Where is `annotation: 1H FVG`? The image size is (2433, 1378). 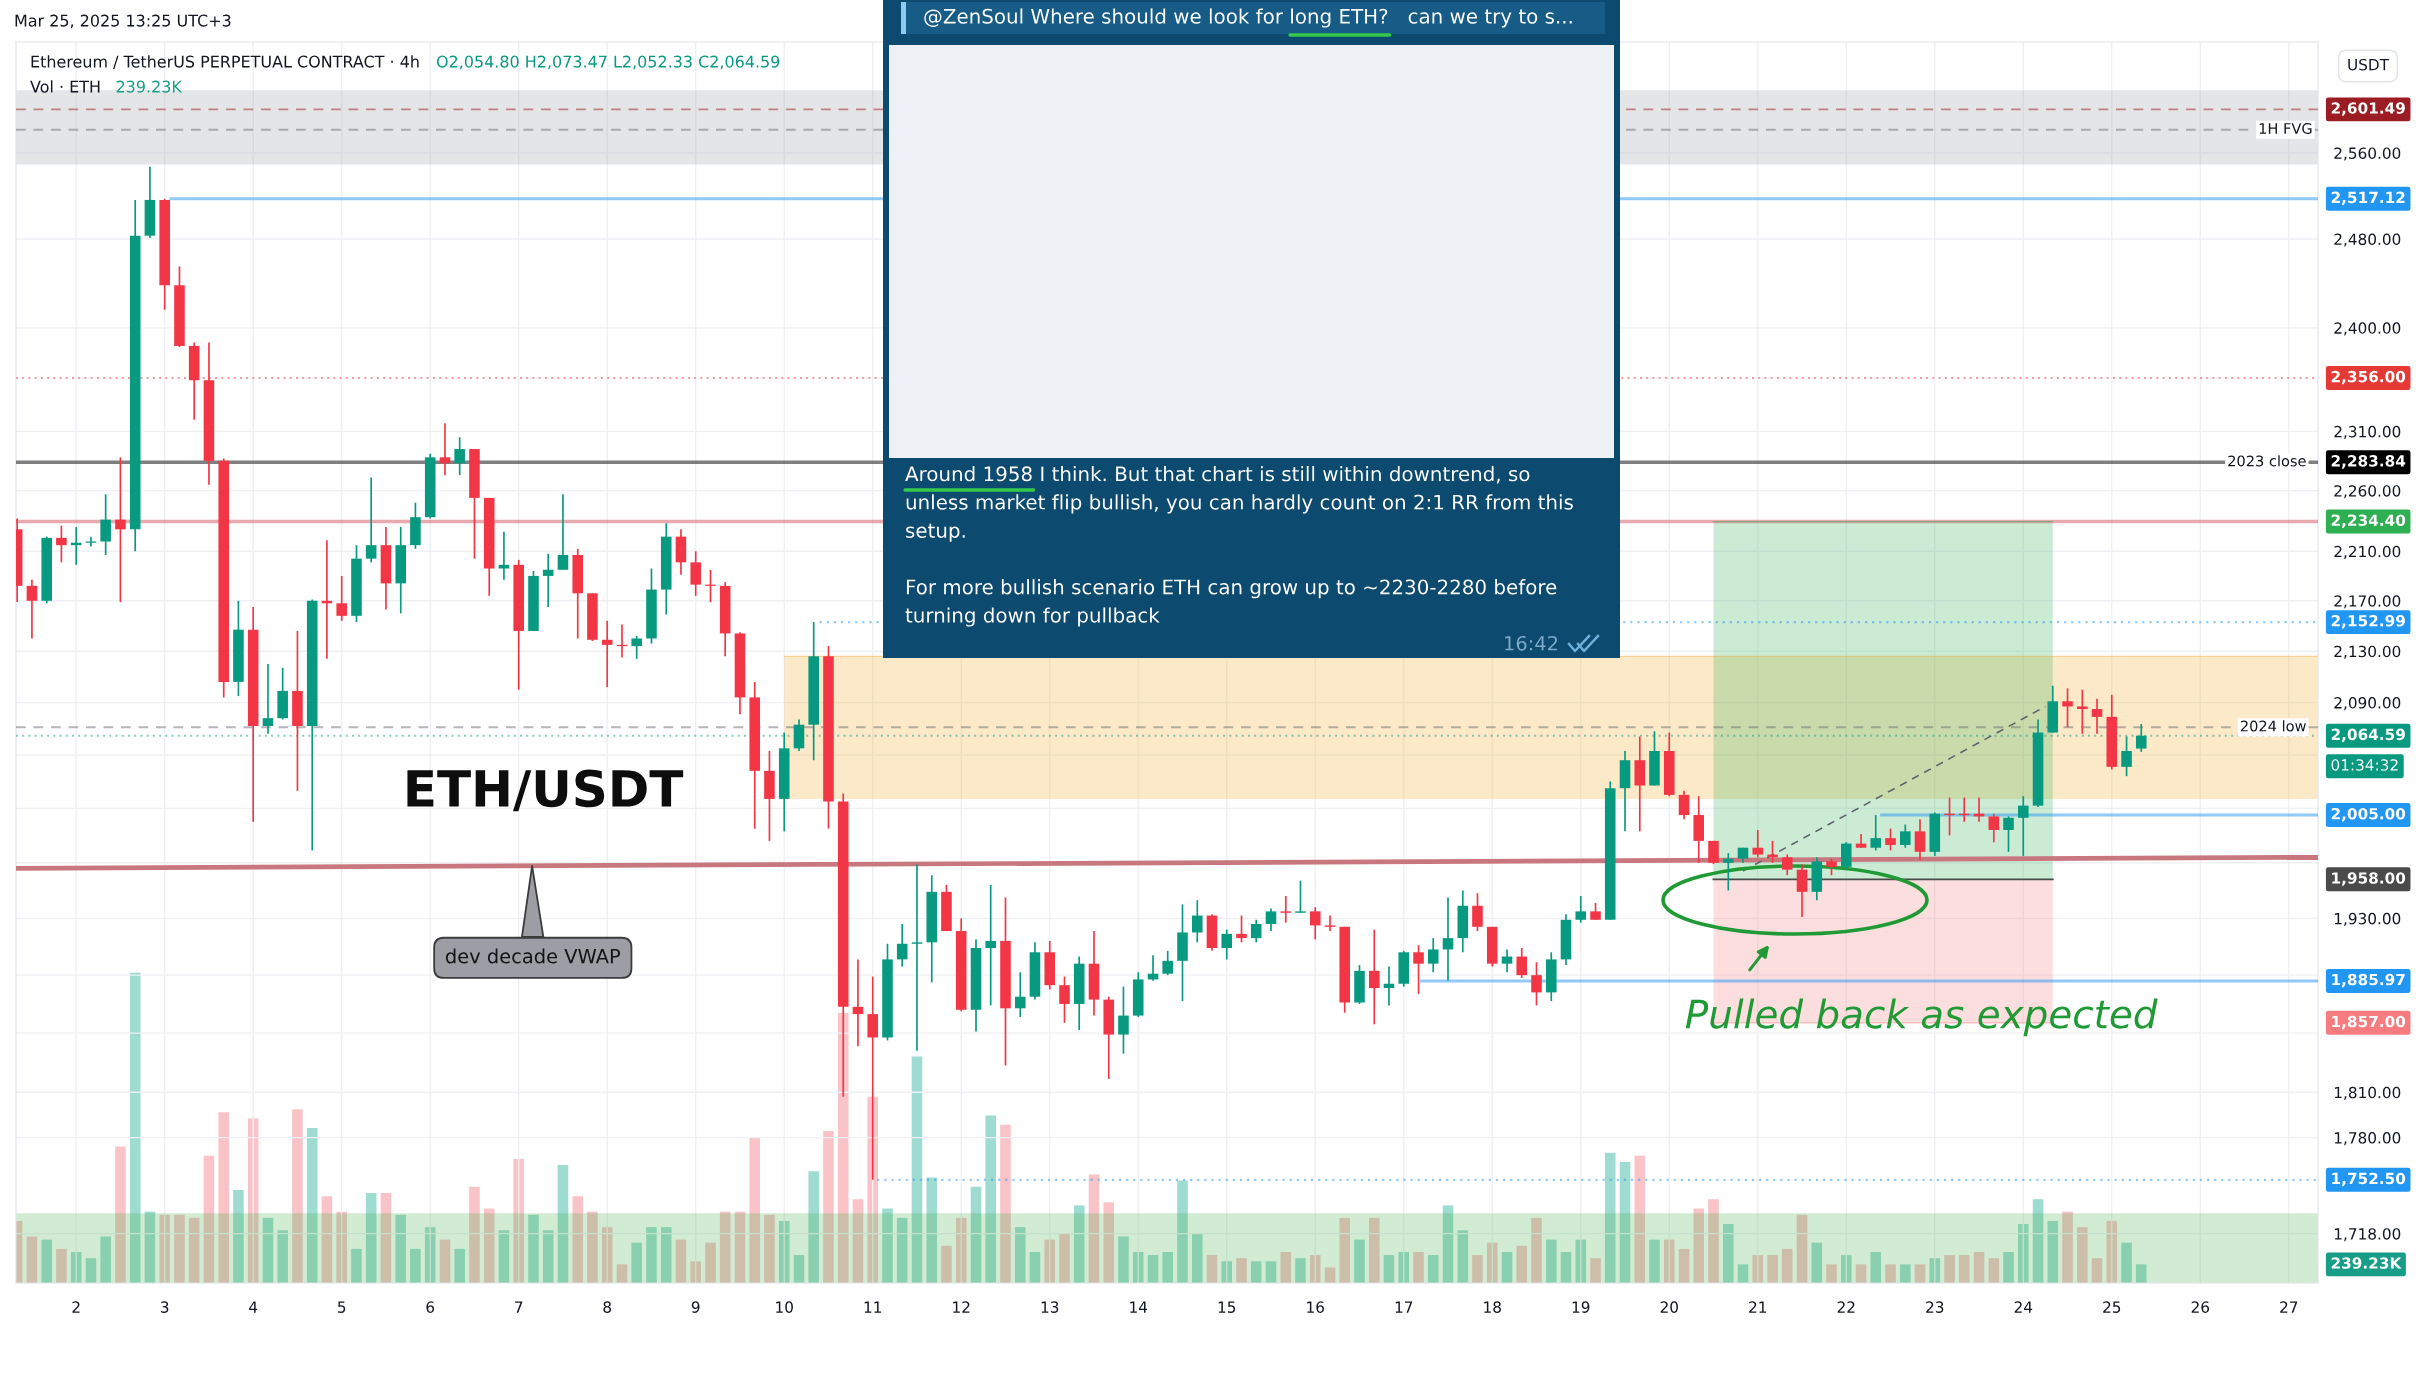 annotation: 1H FVG is located at coordinates (2285, 128).